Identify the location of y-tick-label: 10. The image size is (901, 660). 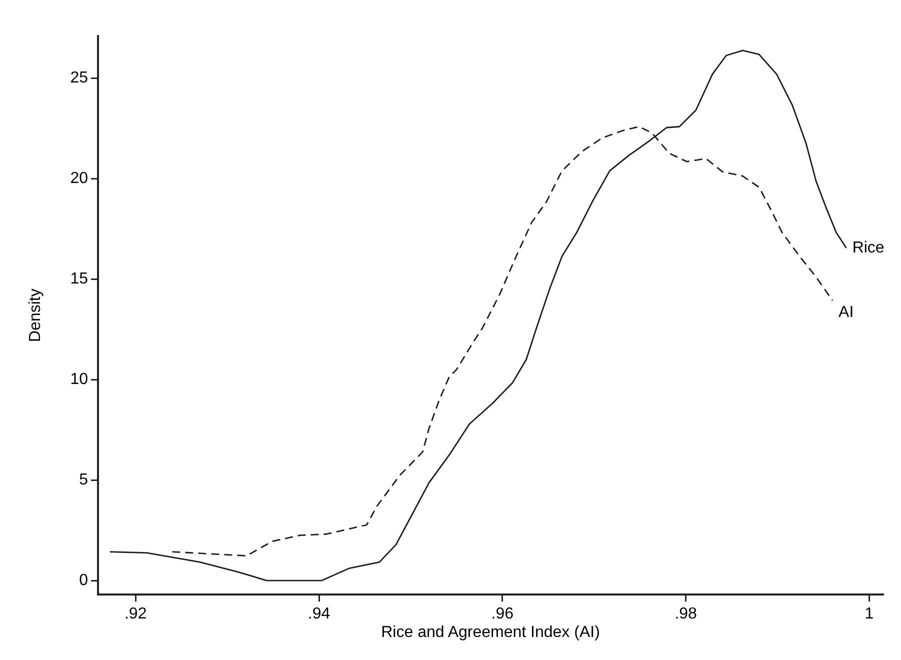
(79, 379).